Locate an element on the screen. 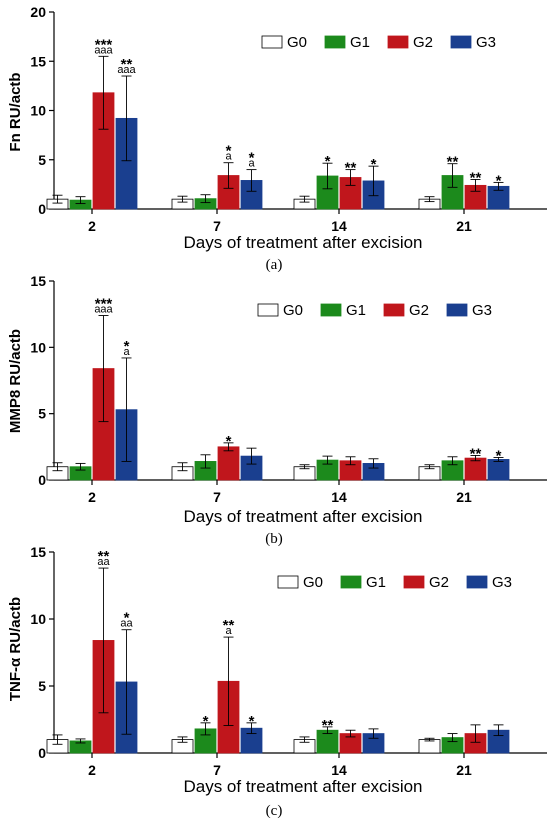 The image size is (550, 825). panel-a-xlabel: Days of treatment after excision is located at coordinates (302, 242).